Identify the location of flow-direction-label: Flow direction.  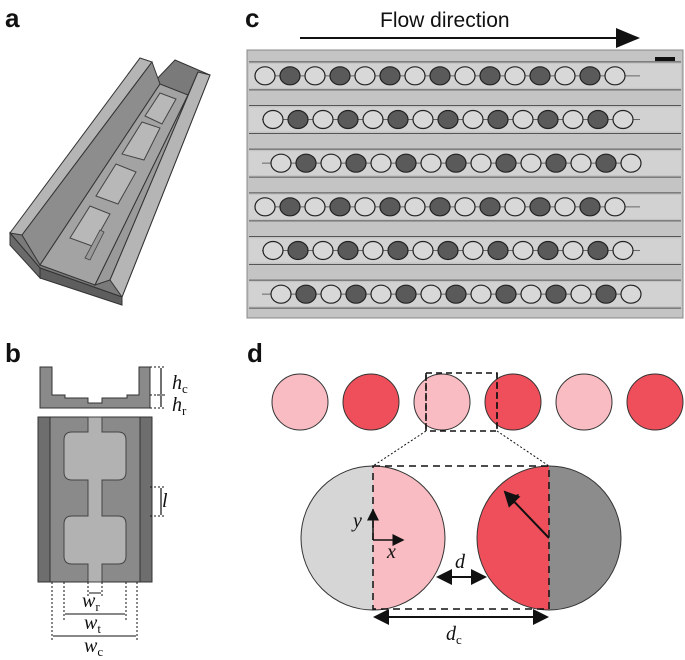
(445, 20).